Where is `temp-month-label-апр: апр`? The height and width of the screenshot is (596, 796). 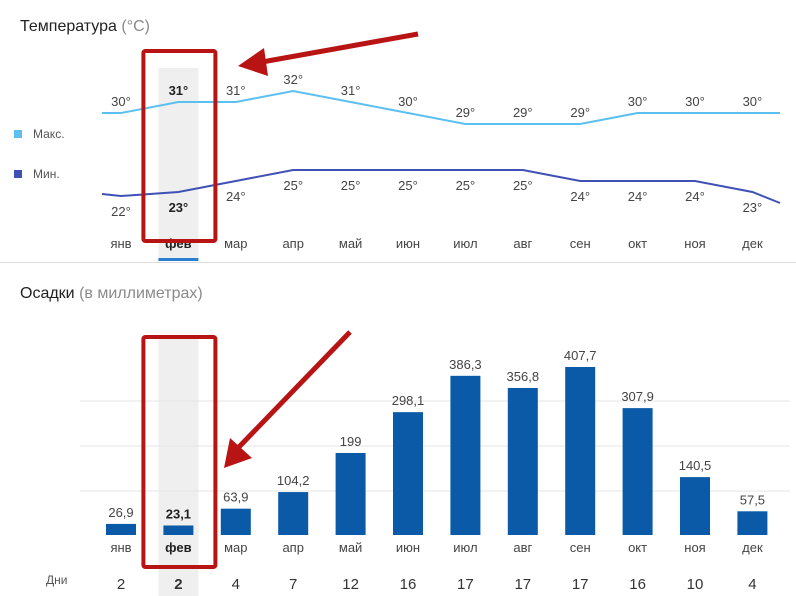
temp-month-label-апр: апр is located at coordinates (293, 243).